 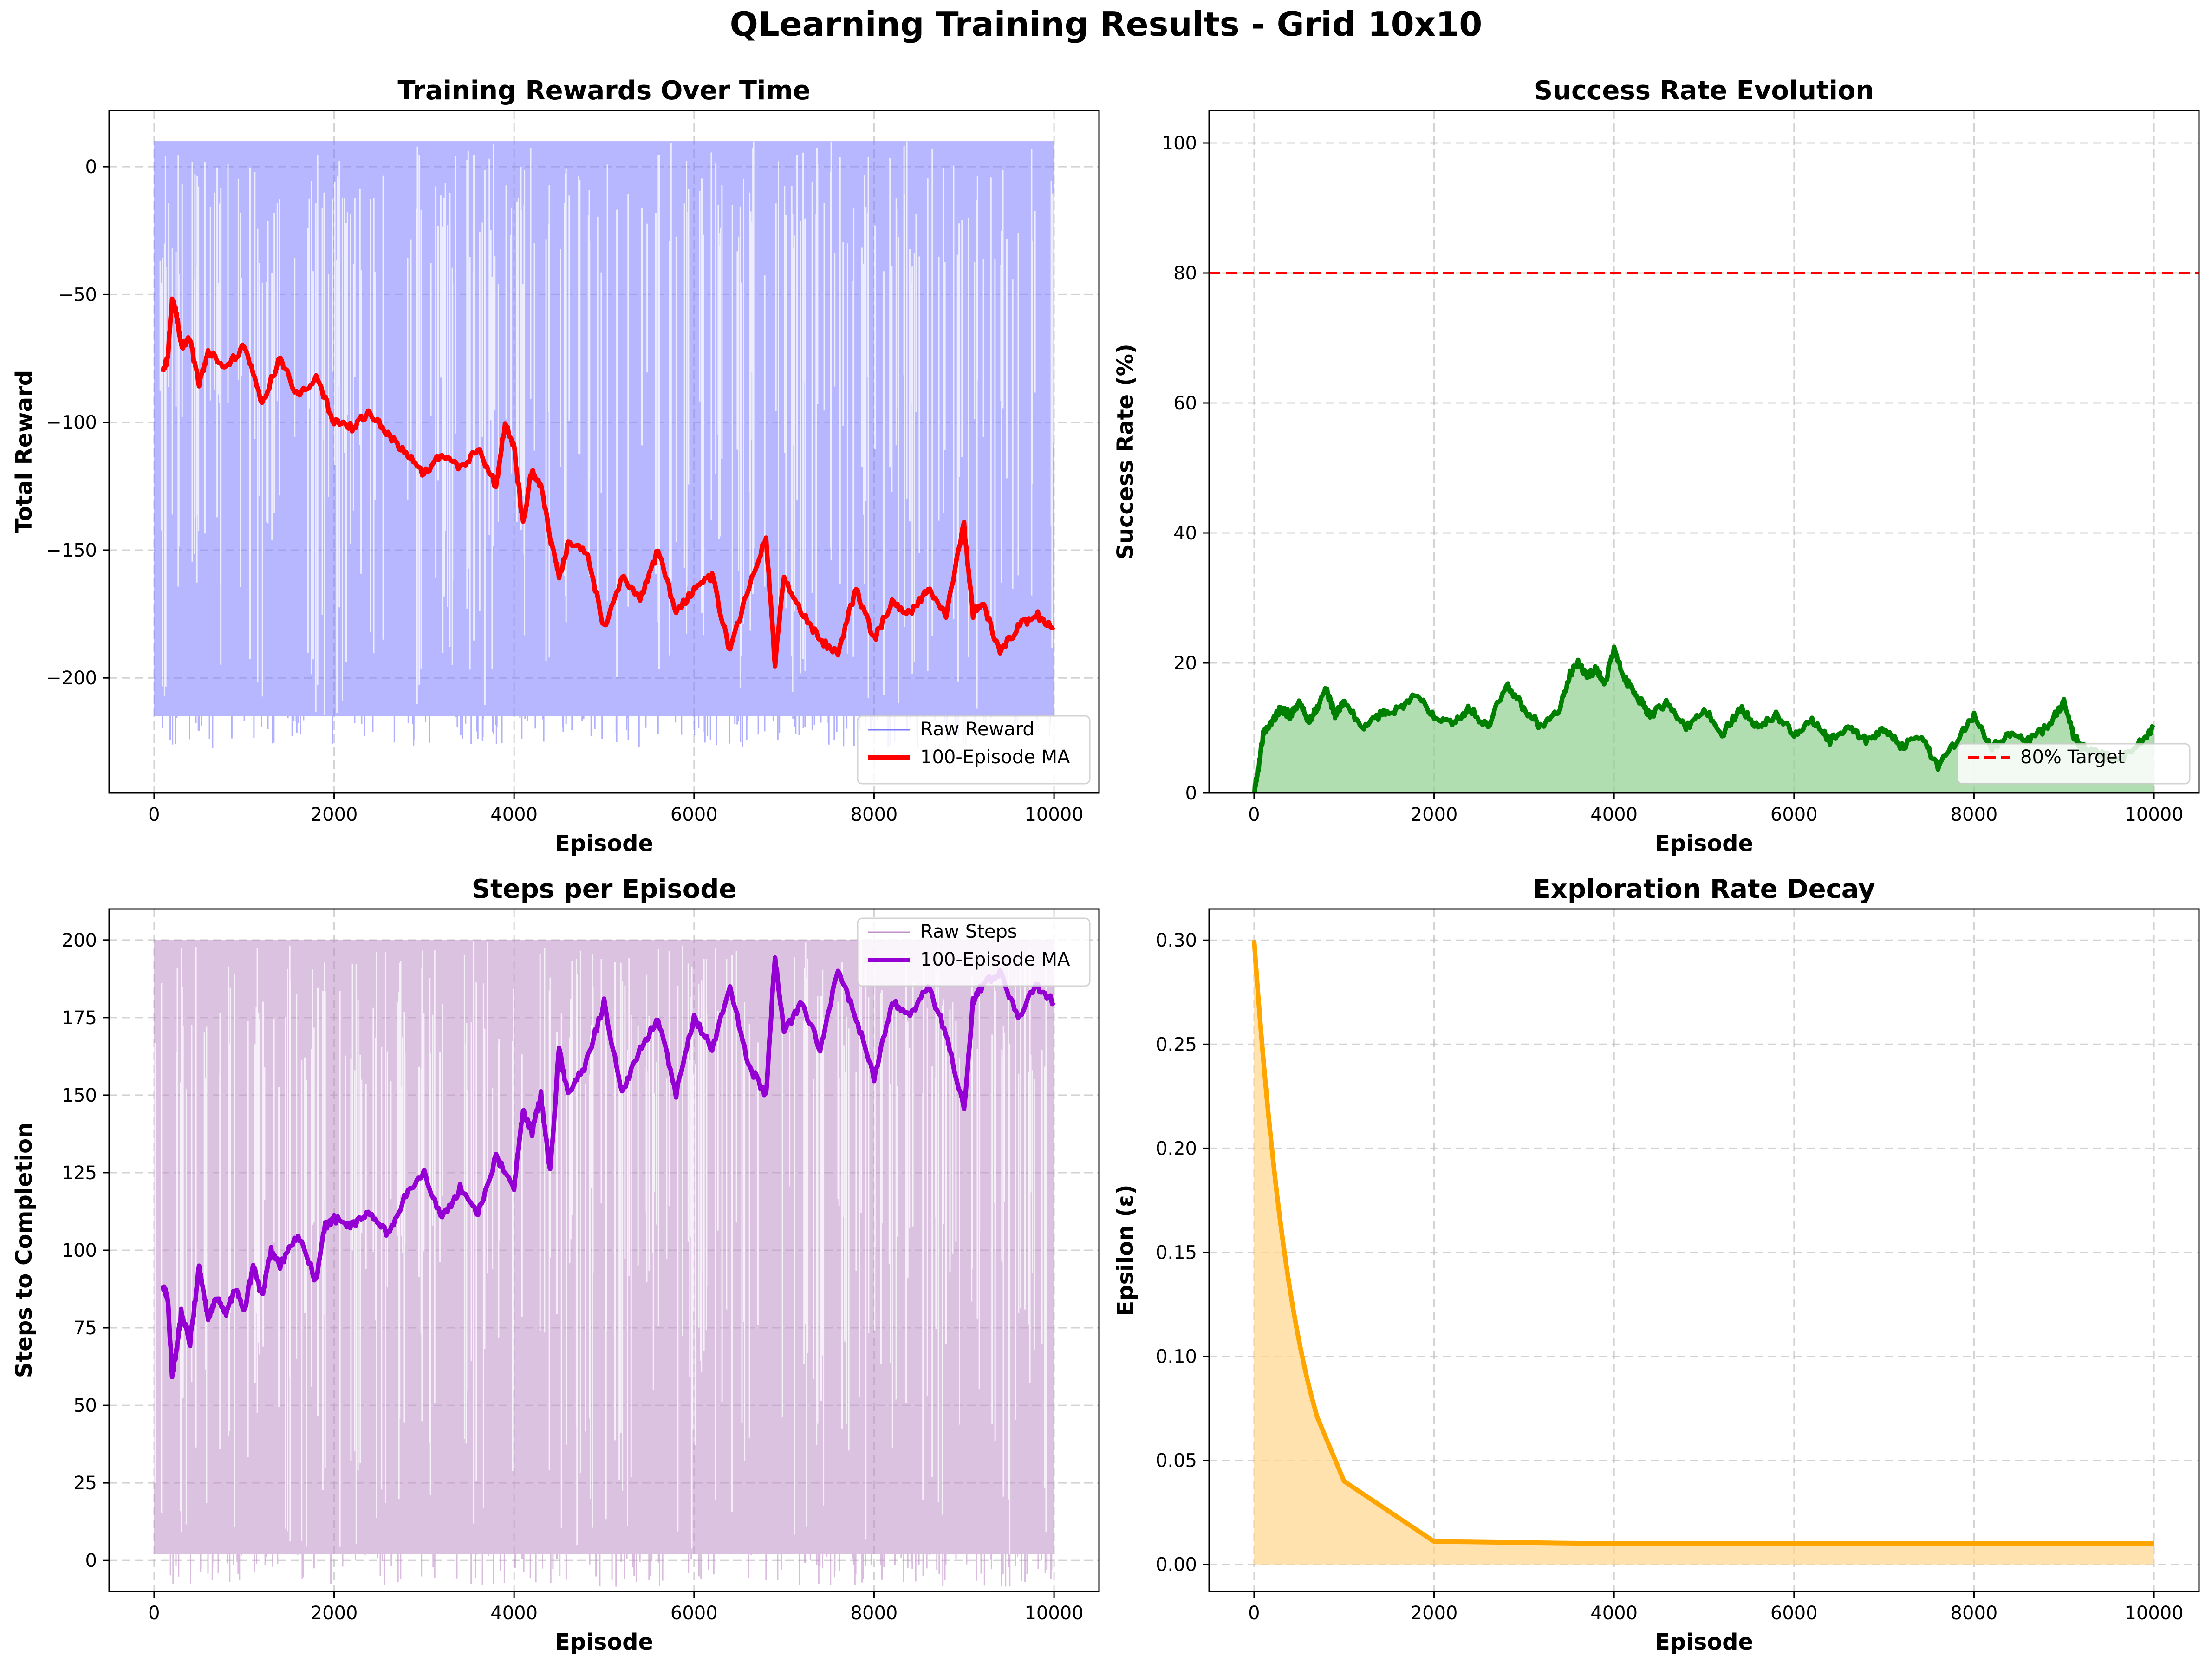 What do you see at coordinates (77, 294) in the screenshot?
I see `y-tick-label: −50` at bounding box center [77, 294].